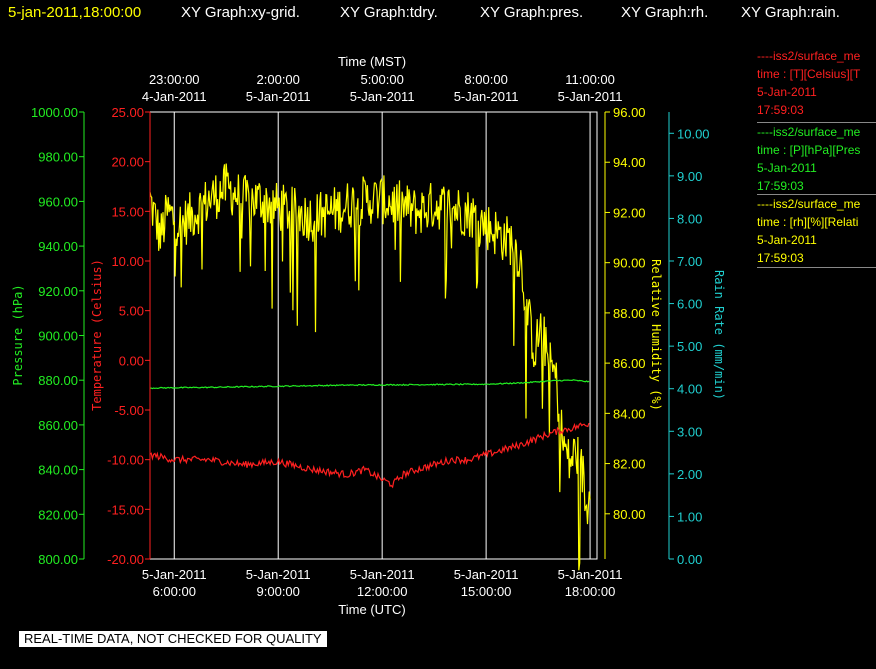 This screenshot has height=669, width=876. What do you see at coordinates (371, 609) in the screenshot?
I see `x-bottom-axis-title: Time (UTC)` at bounding box center [371, 609].